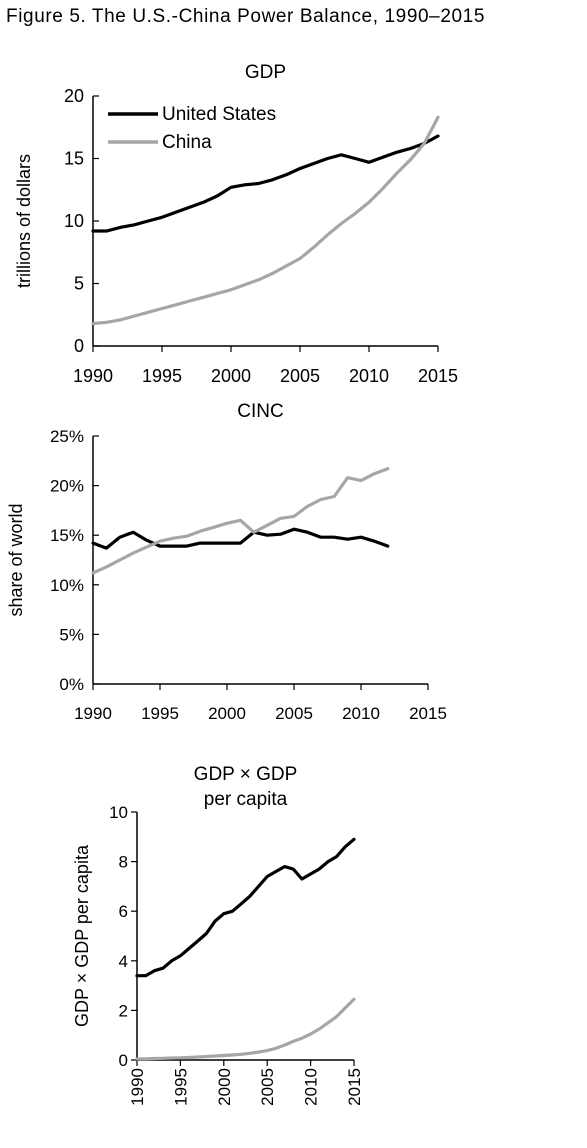 Image resolution: width=587 pixels, height=1148 pixels. Describe the element at coordinates (79, 284) in the screenshot. I see `y-tick-label: 5` at that location.